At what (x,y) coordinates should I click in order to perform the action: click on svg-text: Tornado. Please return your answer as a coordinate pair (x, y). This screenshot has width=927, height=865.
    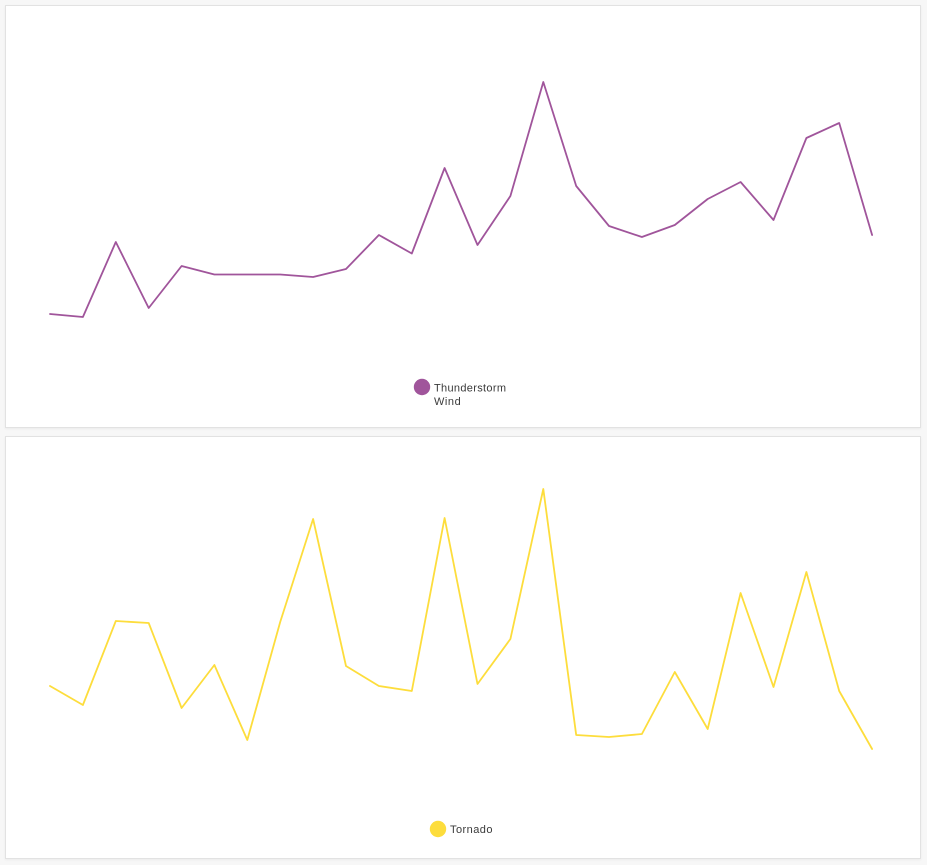
    Looking at the image, I should click on (471, 830).